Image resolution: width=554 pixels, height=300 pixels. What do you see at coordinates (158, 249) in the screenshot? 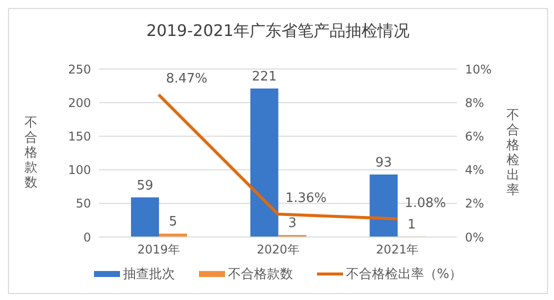
I see `x-tick-label: 2019年` at bounding box center [158, 249].